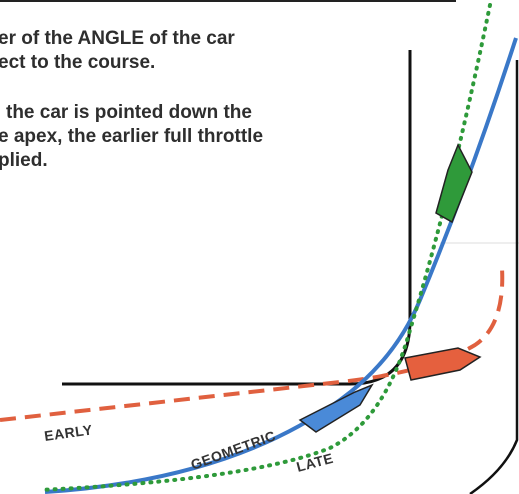  What do you see at coordinates (443, 364) in the screenshot?
I see `early-car` at bounding box center [443, 364].